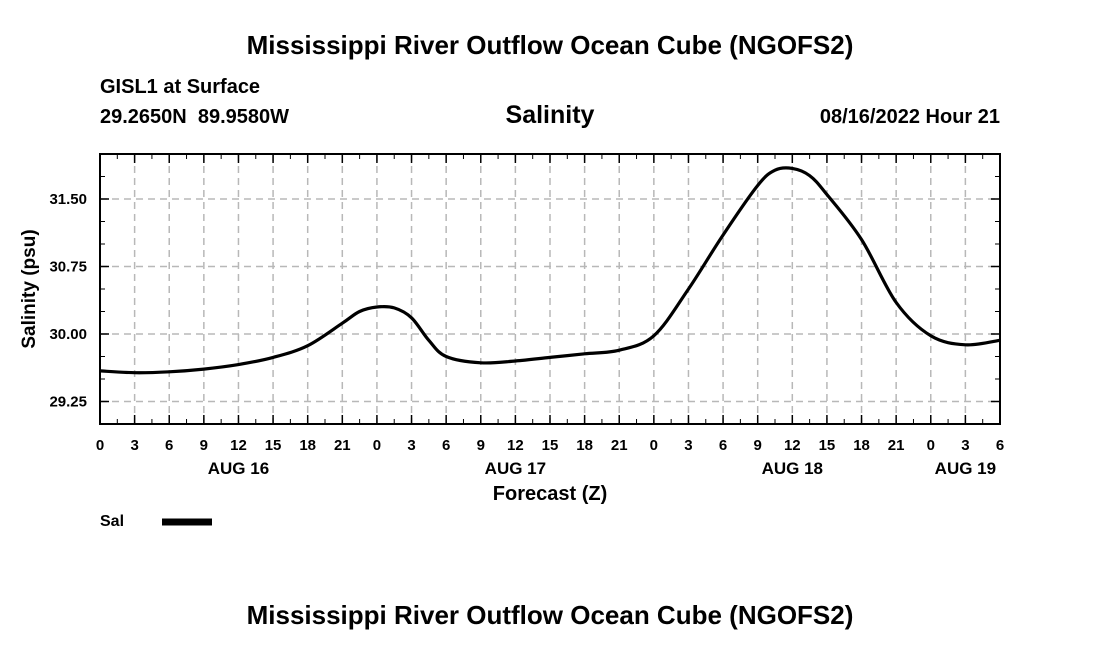 The width and height of the screenshot is (1100, 650). I want to click on longitude: 89.9580W, so click(243, 117).